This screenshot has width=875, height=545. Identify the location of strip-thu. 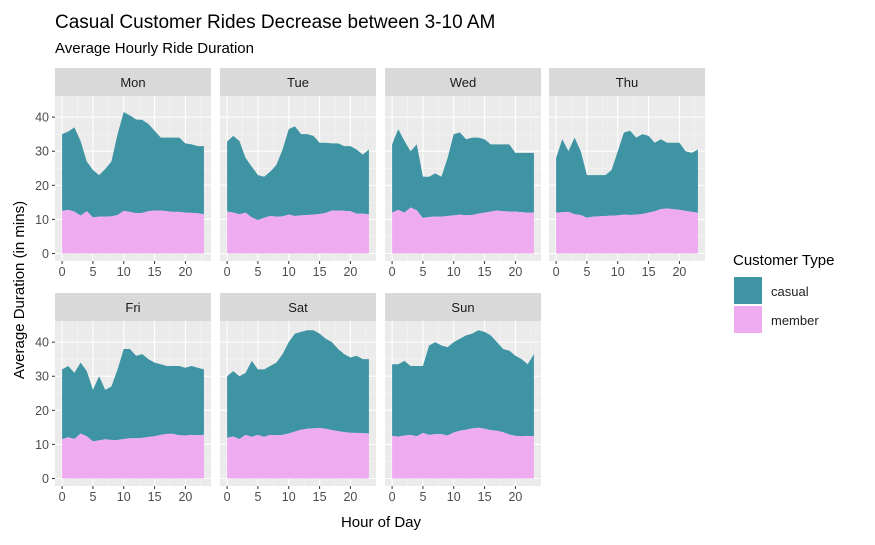
(627, 82).